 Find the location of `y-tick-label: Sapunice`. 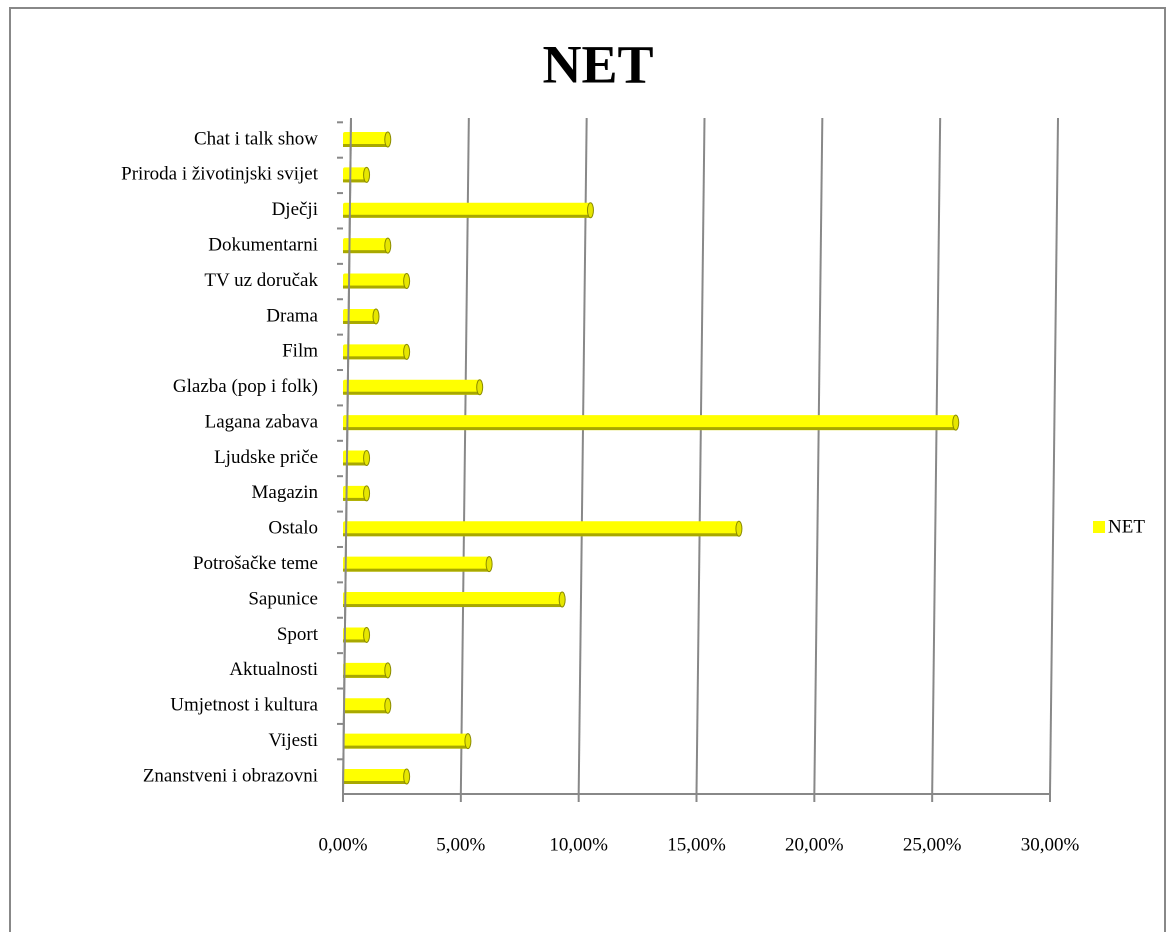

y-tick-label: Sapunice is located at coordinates (283, 598).